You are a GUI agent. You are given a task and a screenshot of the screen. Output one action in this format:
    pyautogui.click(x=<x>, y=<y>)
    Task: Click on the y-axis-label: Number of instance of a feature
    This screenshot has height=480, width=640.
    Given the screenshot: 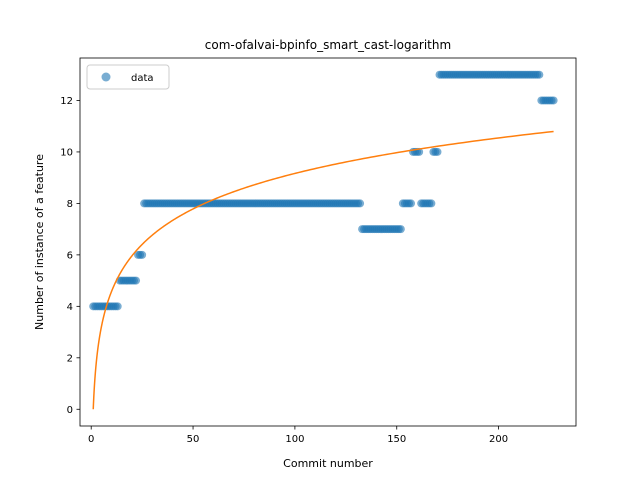 What is the action you would take?
    pyautogui.click(x=39, y=242)
    